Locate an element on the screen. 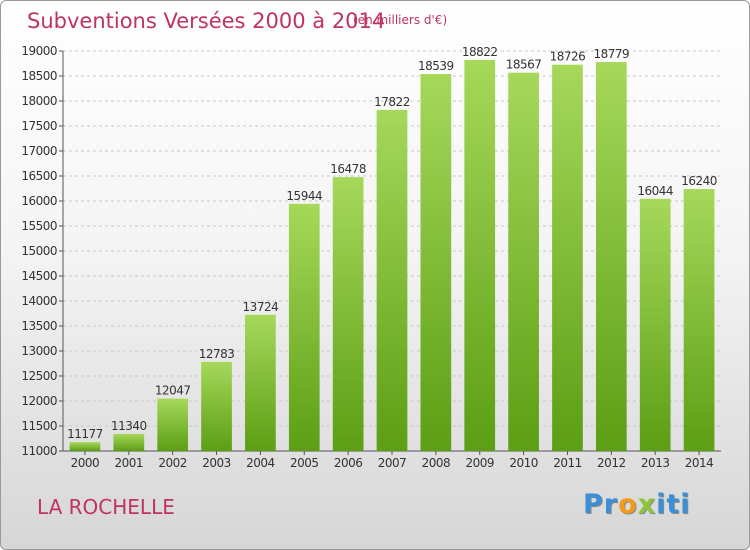 The height and width of the screenshot is (550, 750). y-tick-label: 19000 is located at coordinates (39, 51).